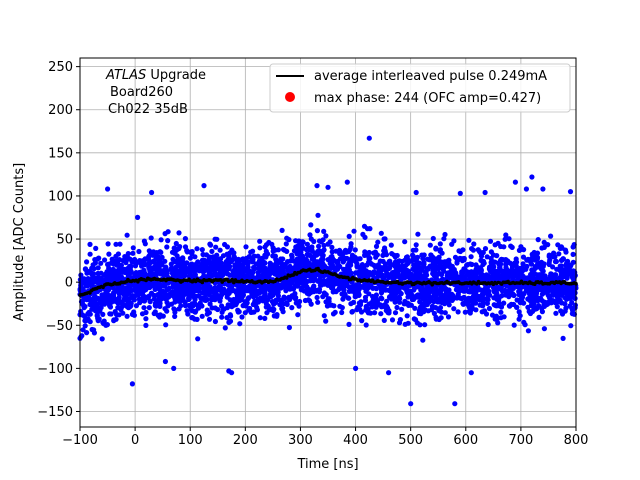  Describe the element at coordinates (60, 196) in the screenshot. I see `y-tick-label: 100` at that location.